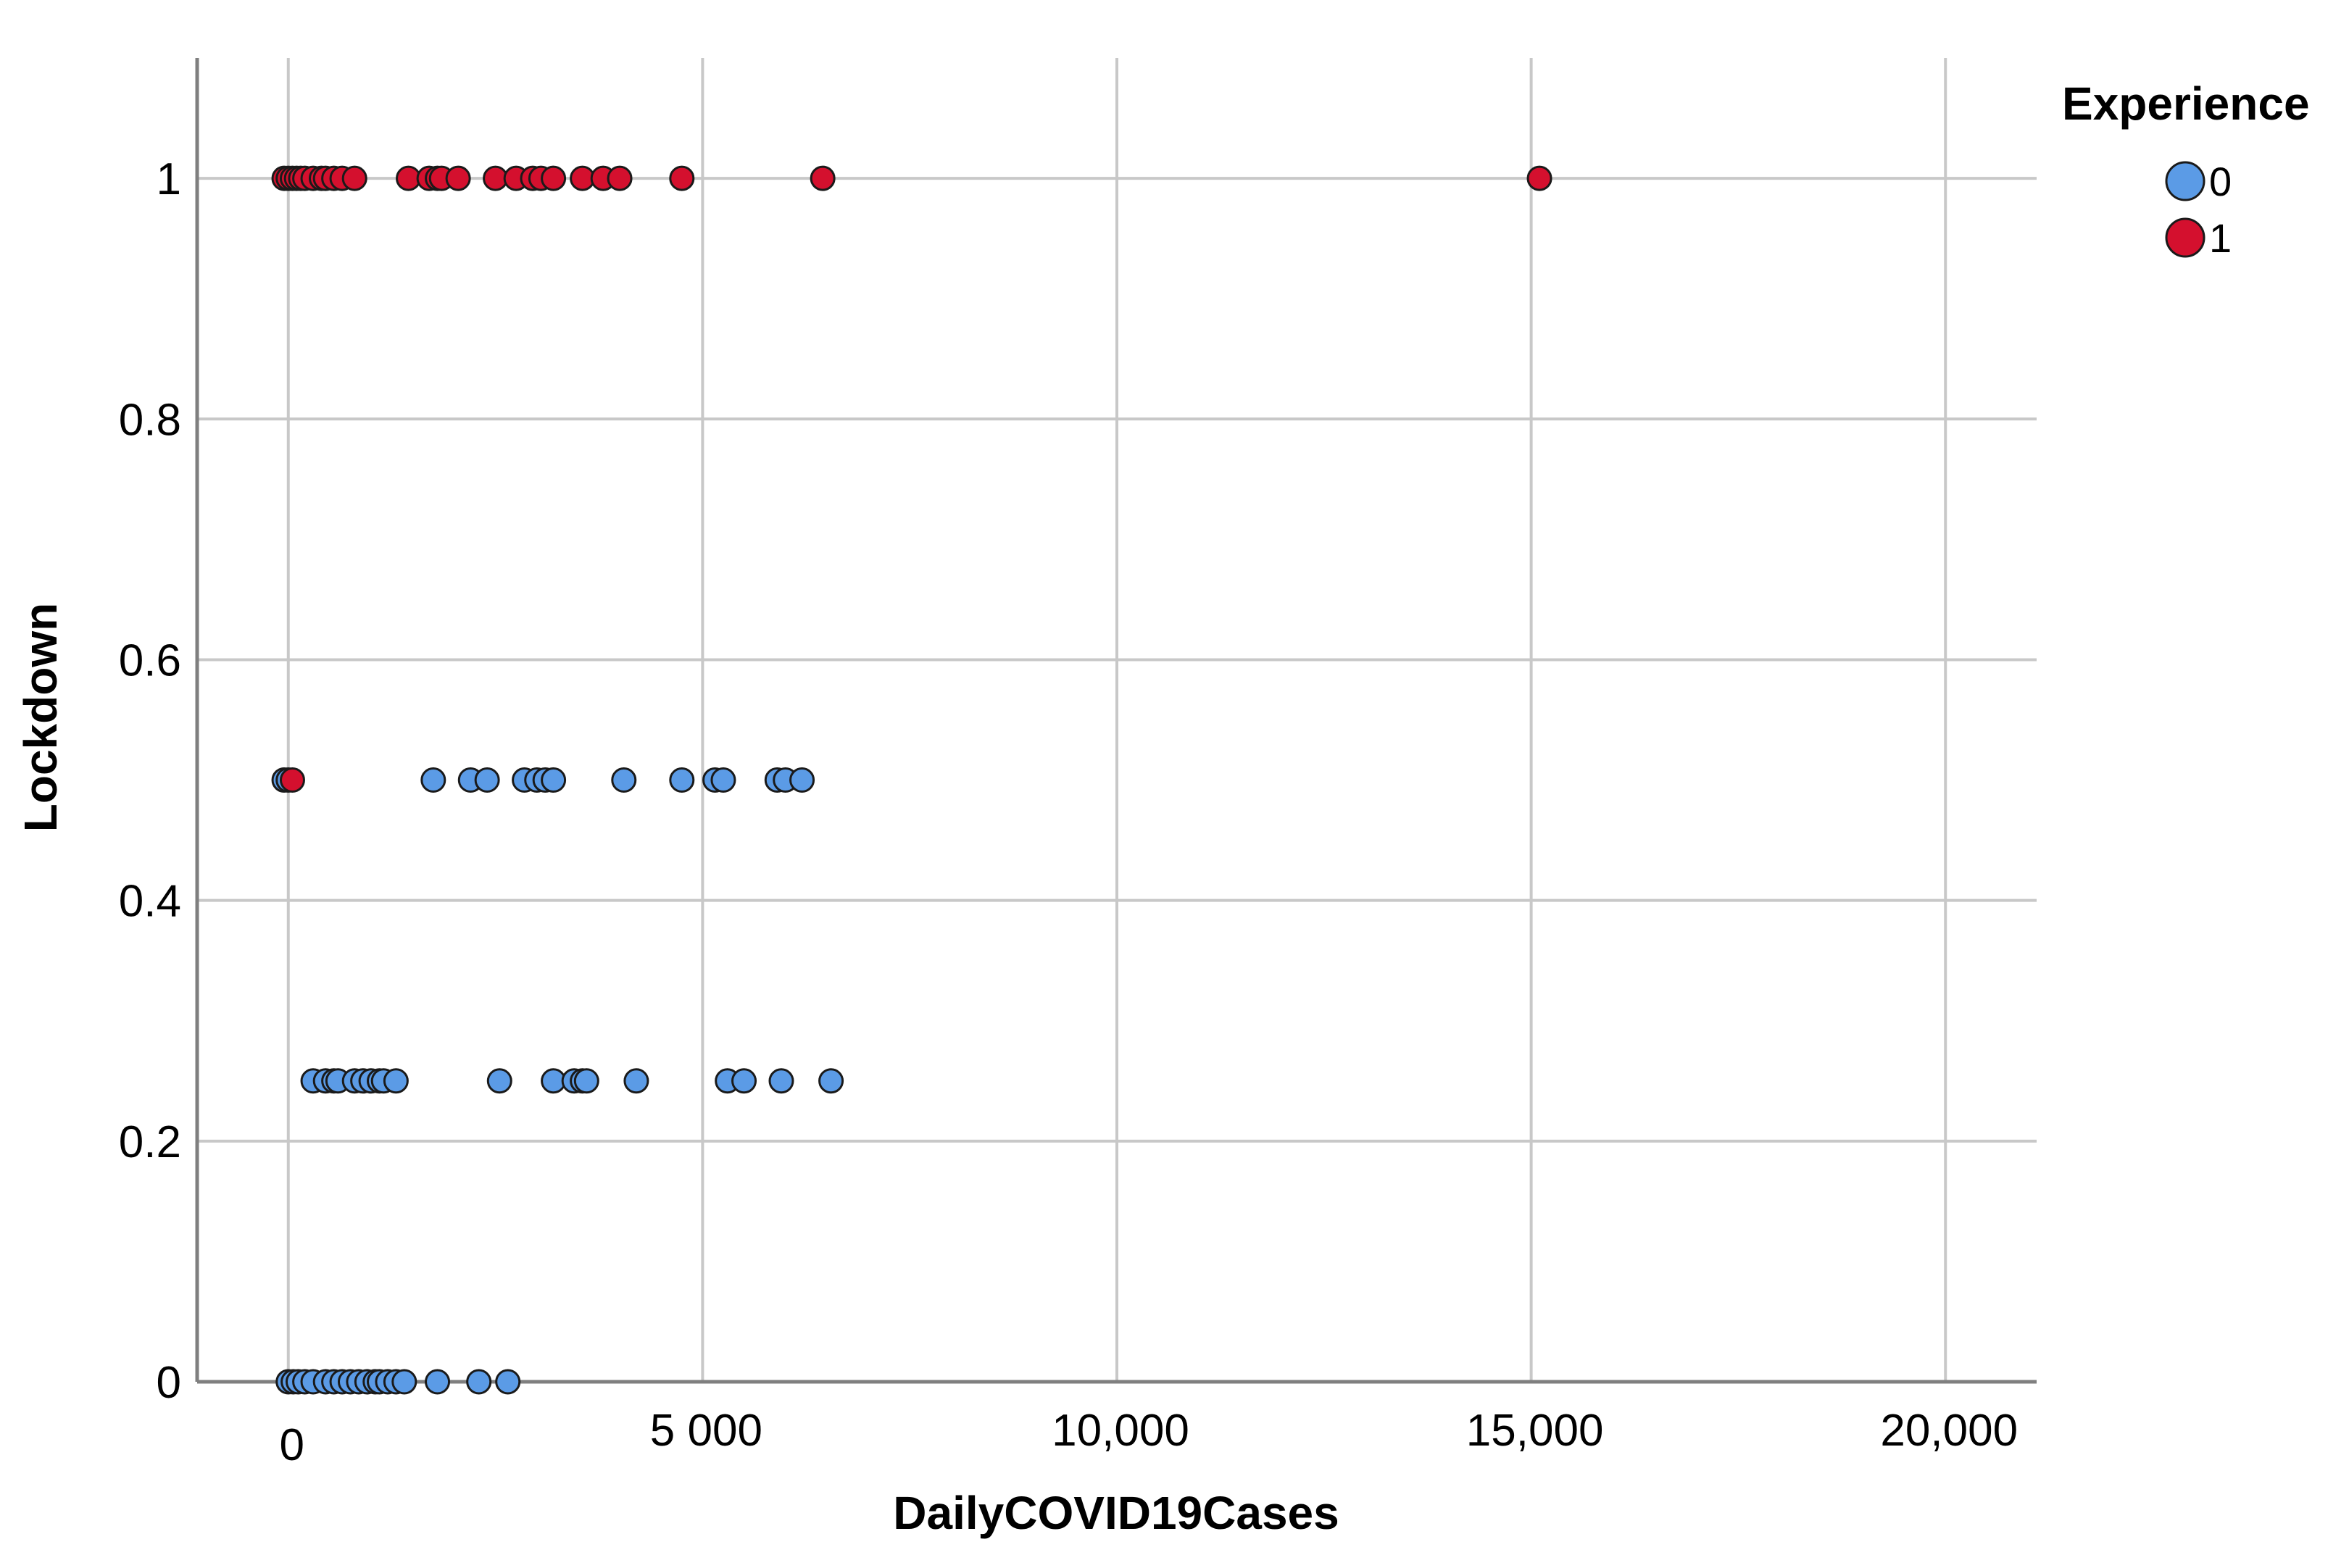  I want to click on x-tick-label: 15,000, so click(1535, 1431).